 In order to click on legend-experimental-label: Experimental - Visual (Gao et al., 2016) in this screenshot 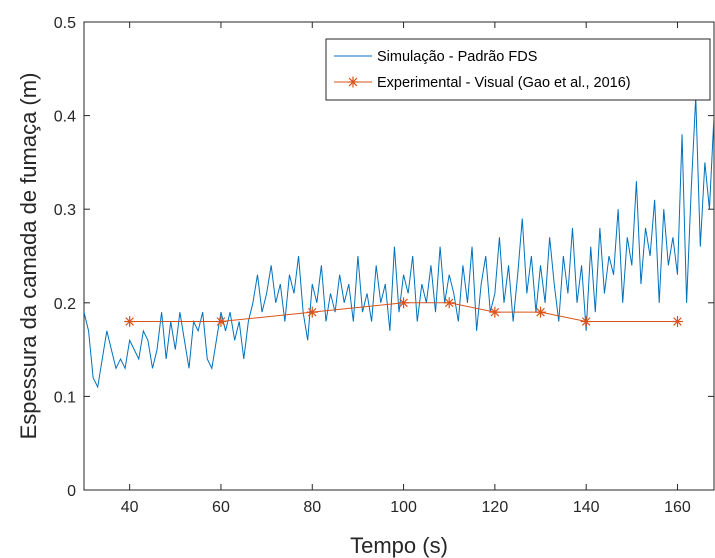, I will do `click(504, 83)`.